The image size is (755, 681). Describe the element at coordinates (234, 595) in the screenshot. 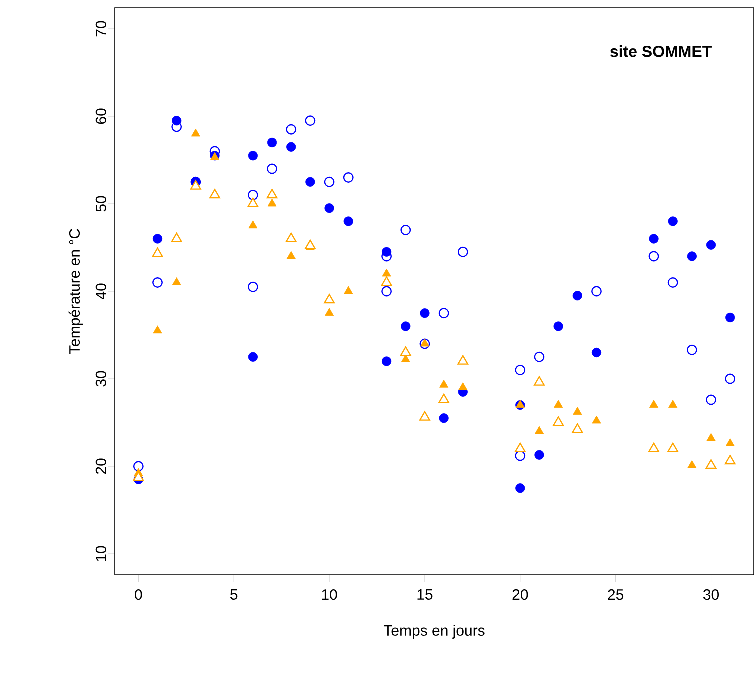

I see `x-tick-label: 5` at that location.